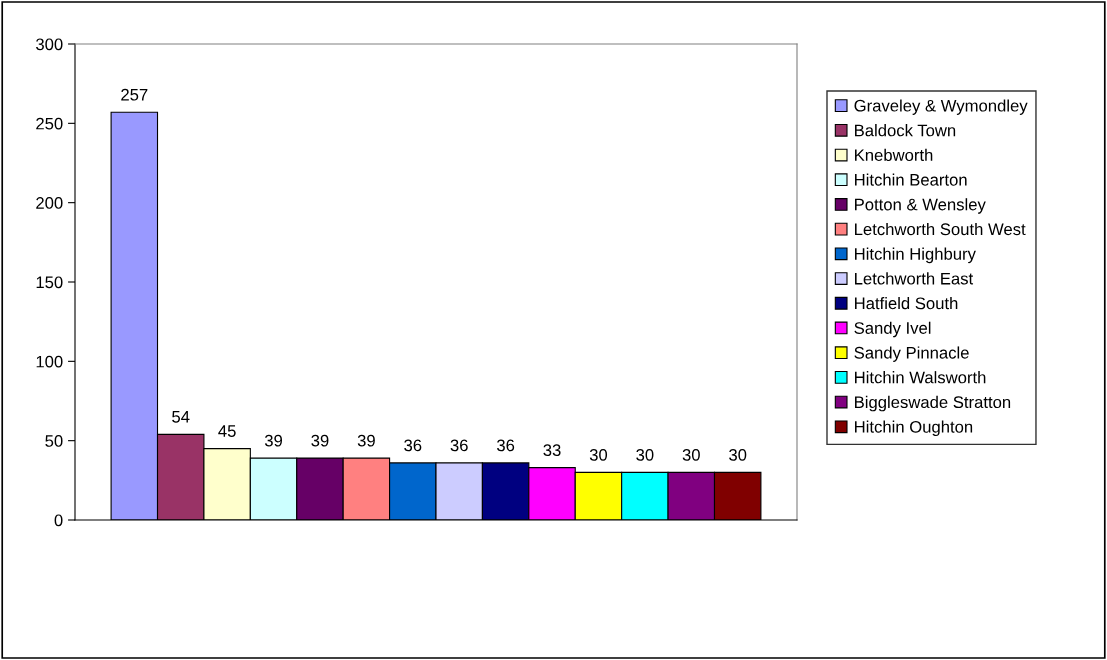  Describe the element at coordinates (933, 403) in the screenshot. I see `legend-label: Biggleswade Stratton` at that location.